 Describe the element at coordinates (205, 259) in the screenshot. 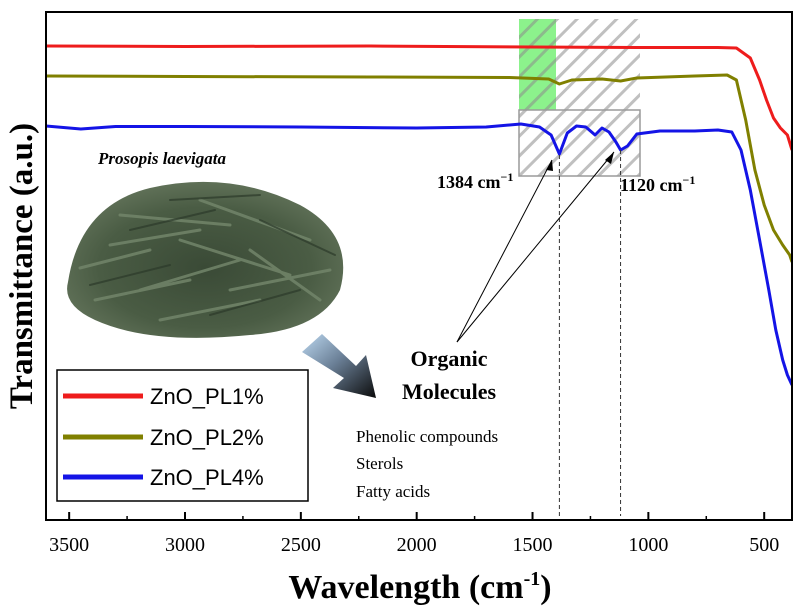

I see `leaf-pile-image` at that location.